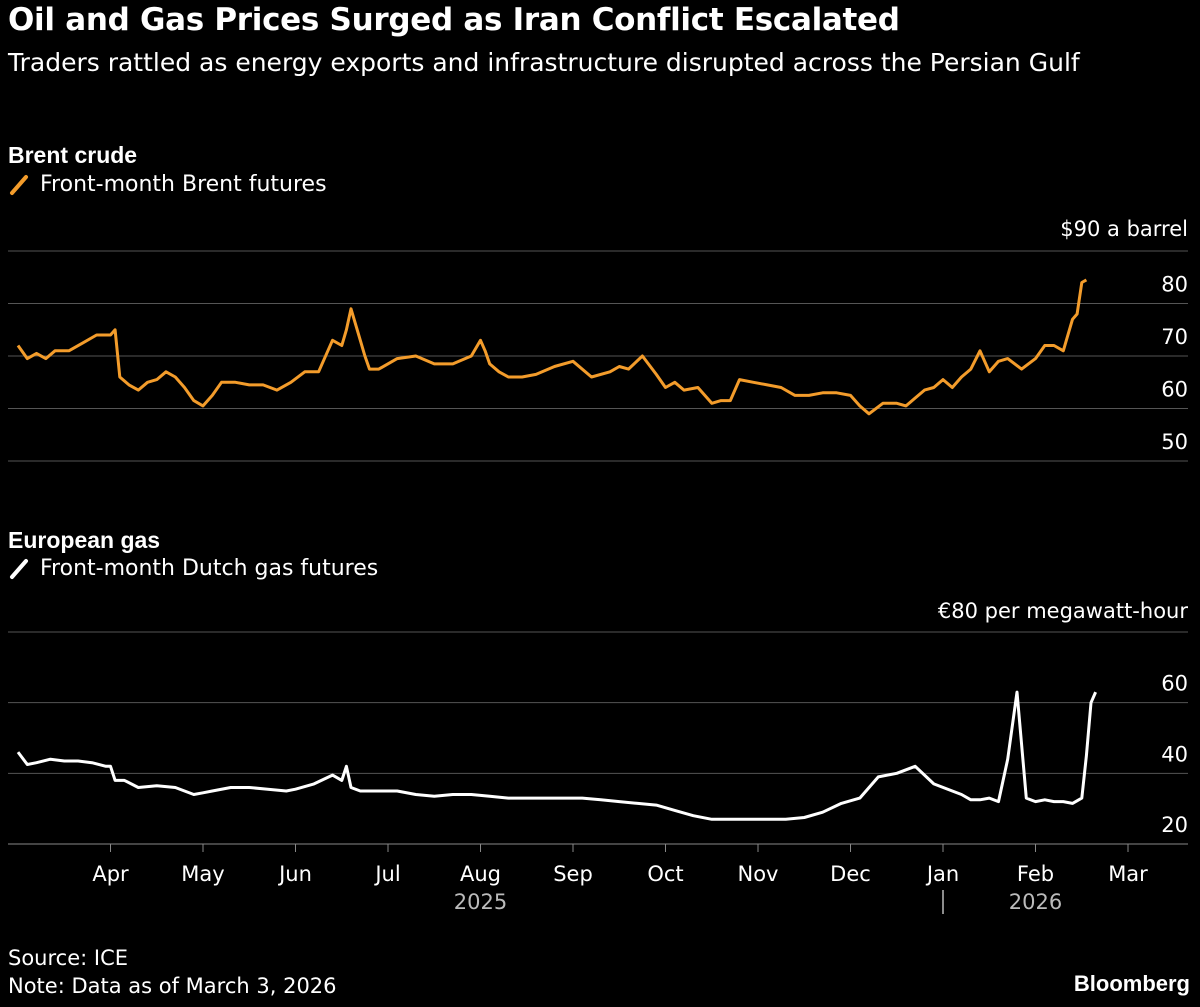 This screenshot has height=1007, width=1200. Describe the element at coordinates (209, 568) in the screenshot. I see `gas-legend-label: Front-month Dutch gas futures` at that location.